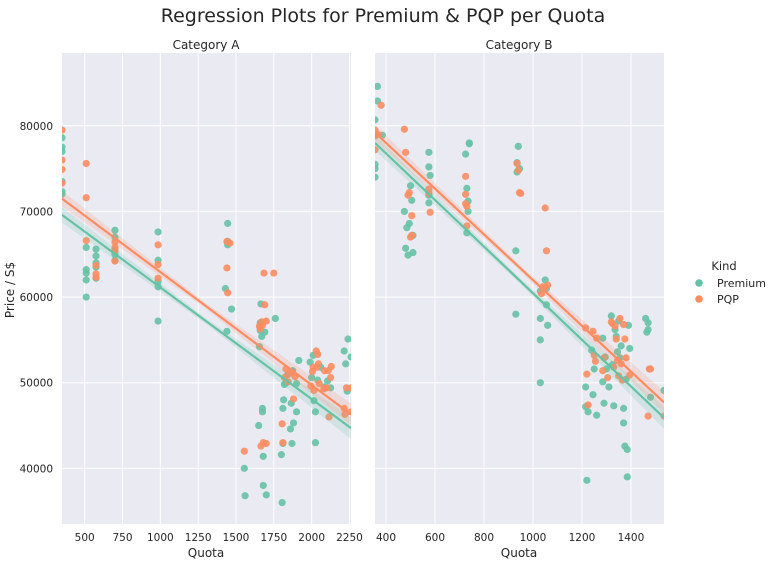 The width and height of the screenshot is (771, 565). I want to click on legend: Kind Premium PQP, so click(730, 282).